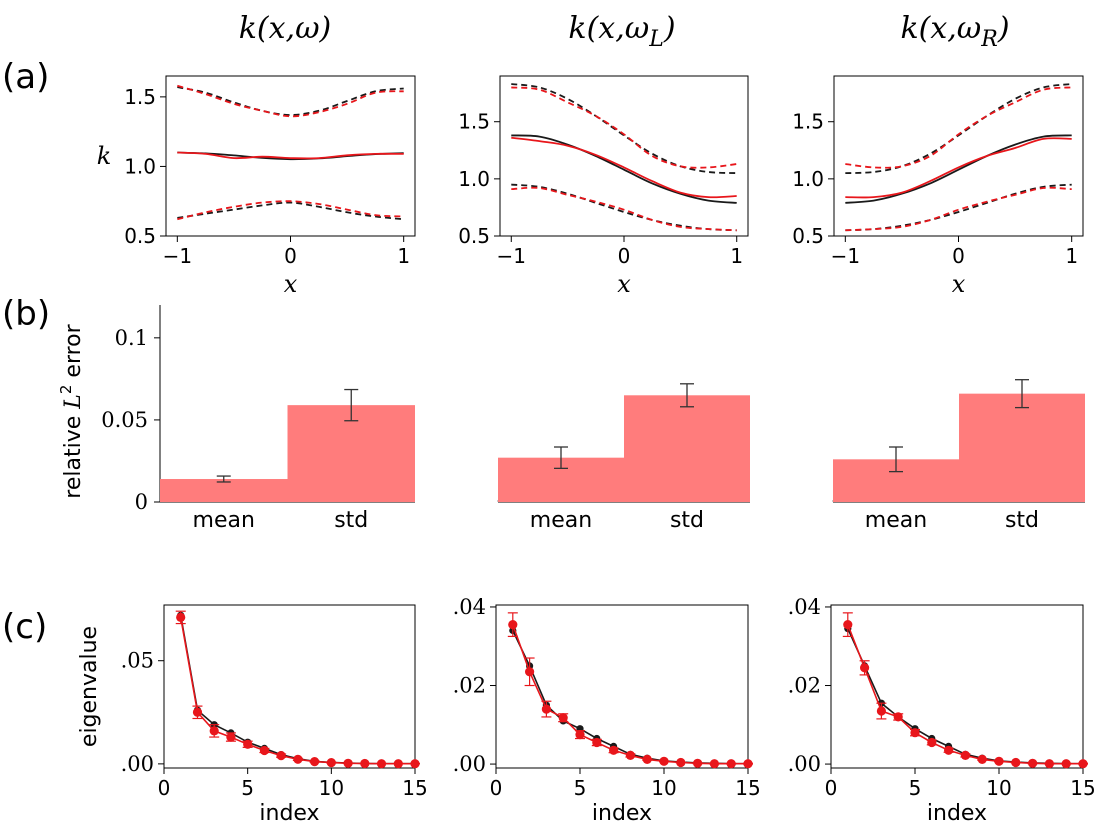  I want to click on chart-c-3: 0 5 10 15 .00 .02 .04 index, so click(942, 710).